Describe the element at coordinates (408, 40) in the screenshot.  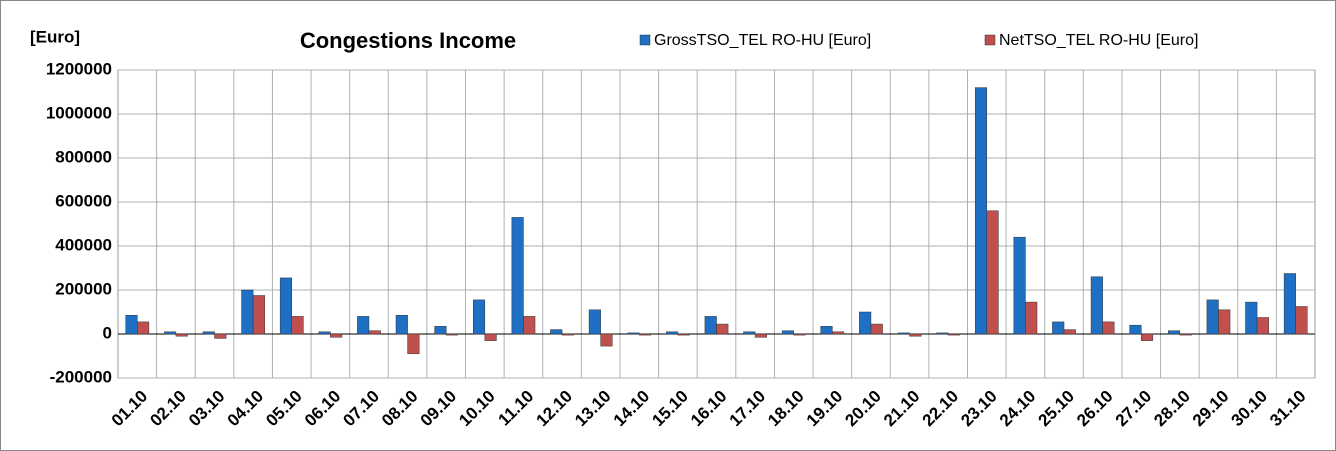
I see `chart-title: Congestions Income` at that location.